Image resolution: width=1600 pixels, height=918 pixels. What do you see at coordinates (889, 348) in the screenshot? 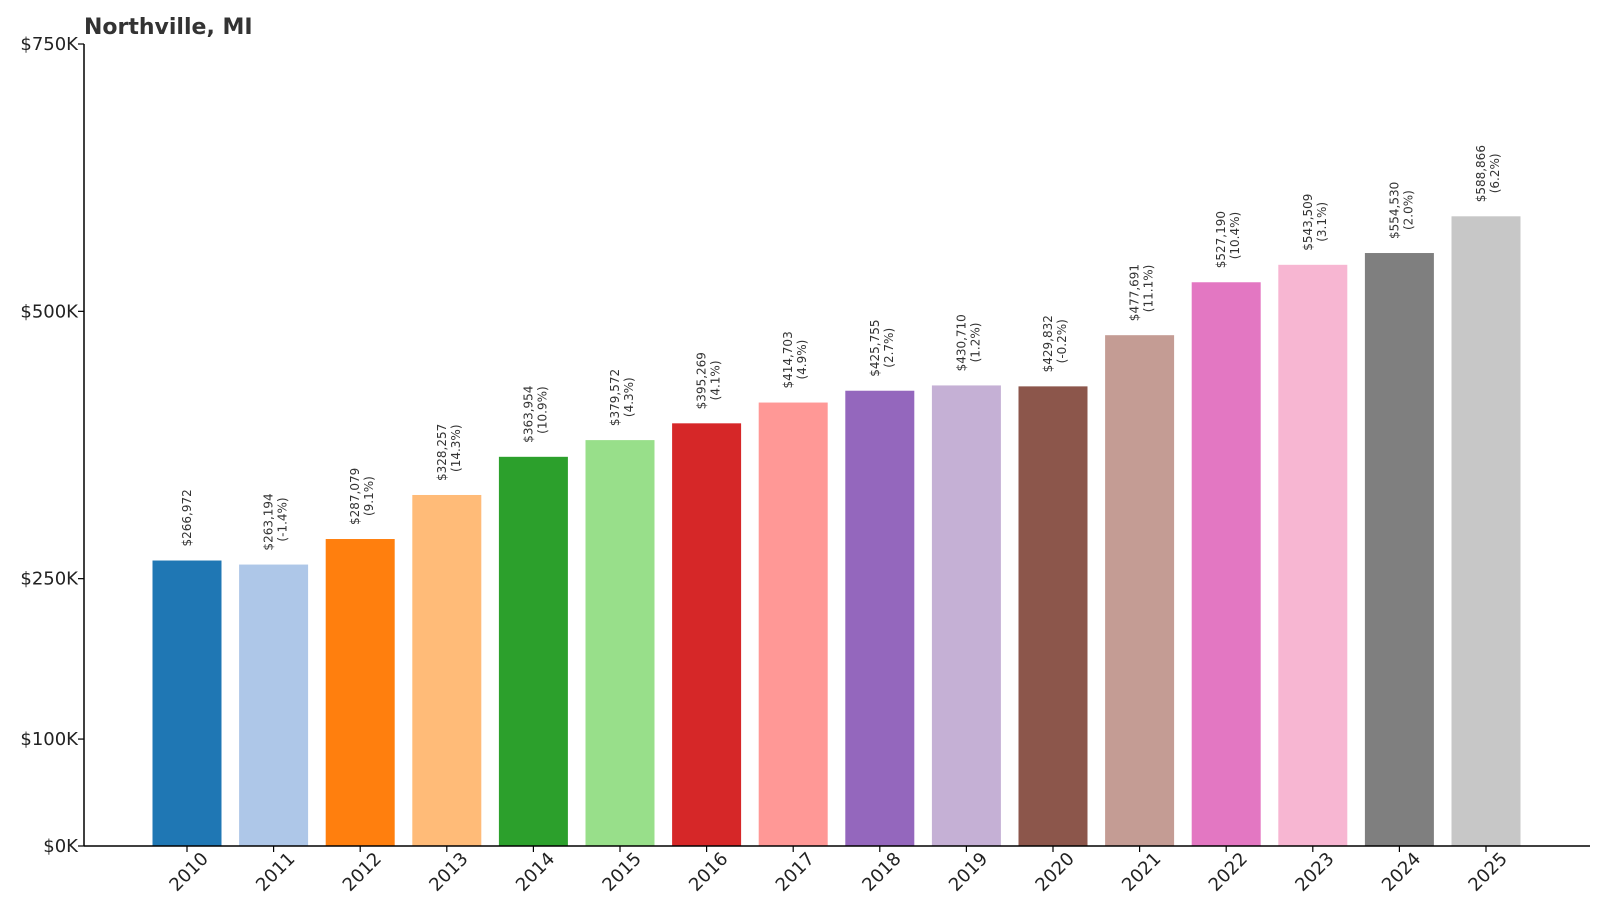
I see `bar-change-label: (2.7%)` at bounding box center [889, 348].